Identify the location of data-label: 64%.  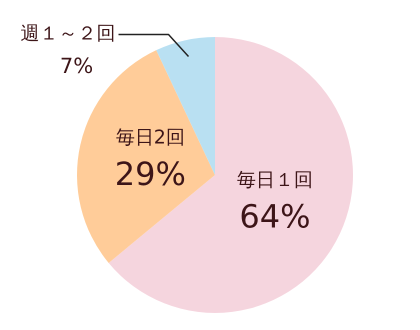
(274, 217).